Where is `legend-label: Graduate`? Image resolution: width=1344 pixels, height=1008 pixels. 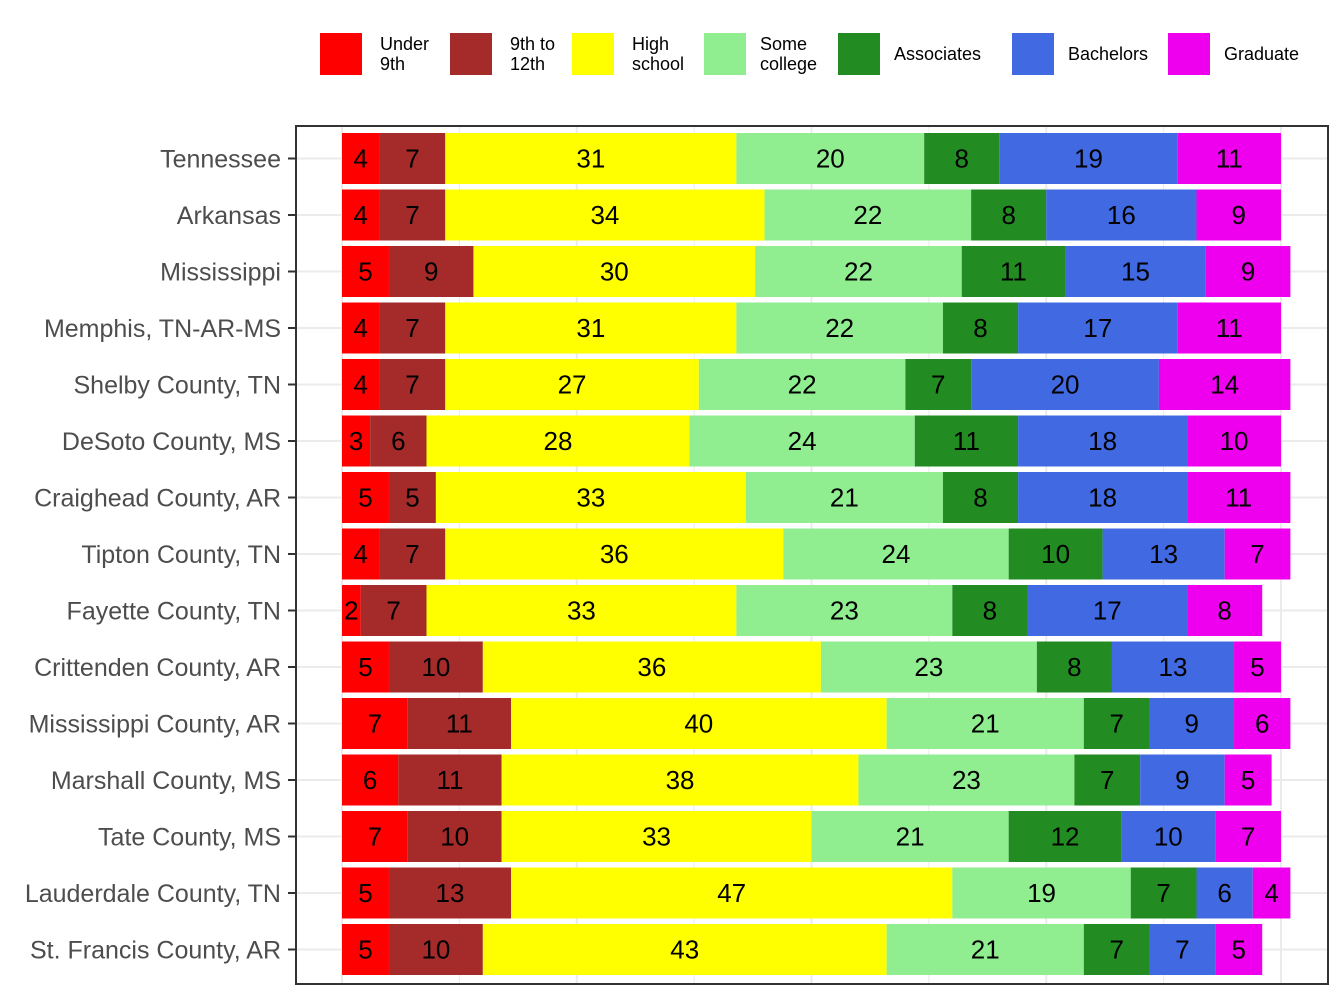
legend-label: Graduate is located at coordinates (1262, 54).